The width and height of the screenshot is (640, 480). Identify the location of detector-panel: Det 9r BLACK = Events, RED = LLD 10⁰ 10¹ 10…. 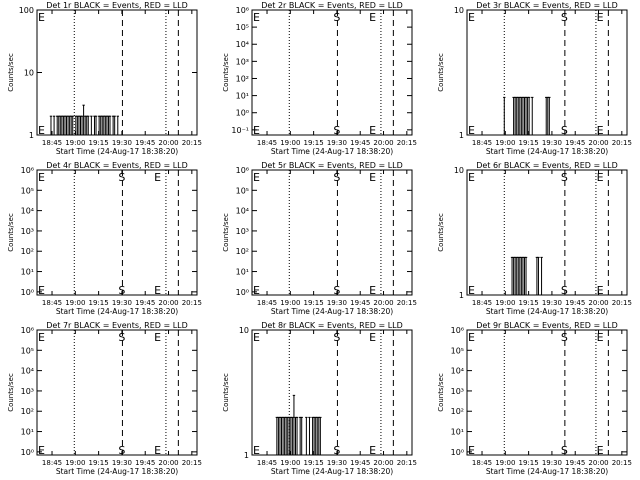
(534, 398).